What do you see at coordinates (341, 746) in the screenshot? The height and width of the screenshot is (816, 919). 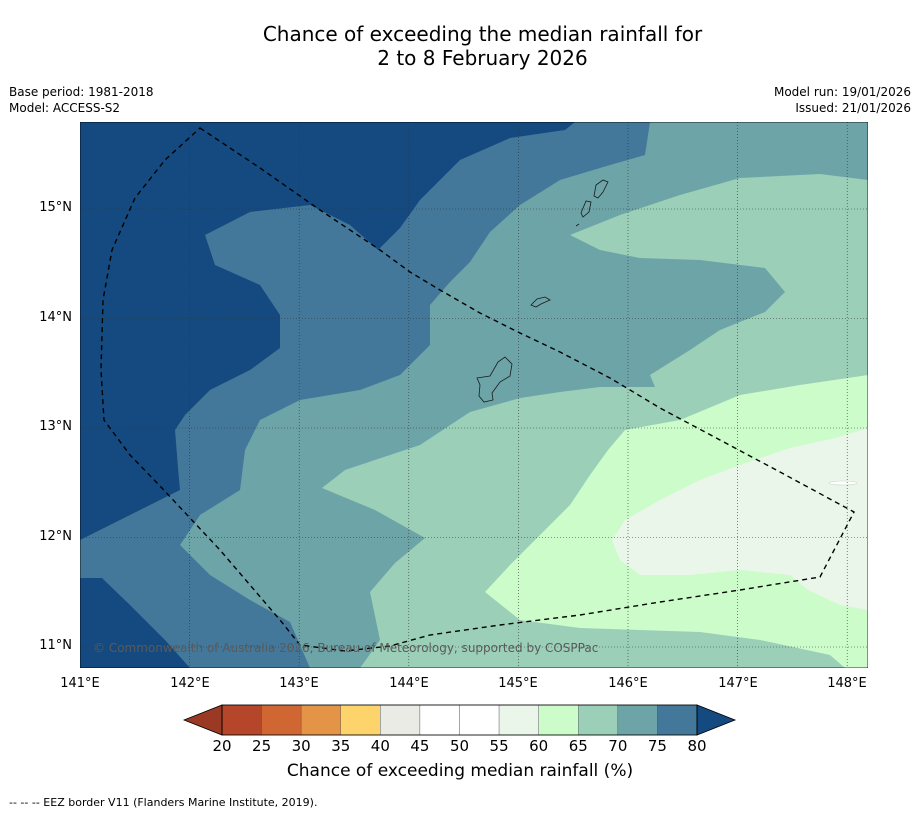 I see `colorbar-tick-35: 35` at bounding box center [341, 746].